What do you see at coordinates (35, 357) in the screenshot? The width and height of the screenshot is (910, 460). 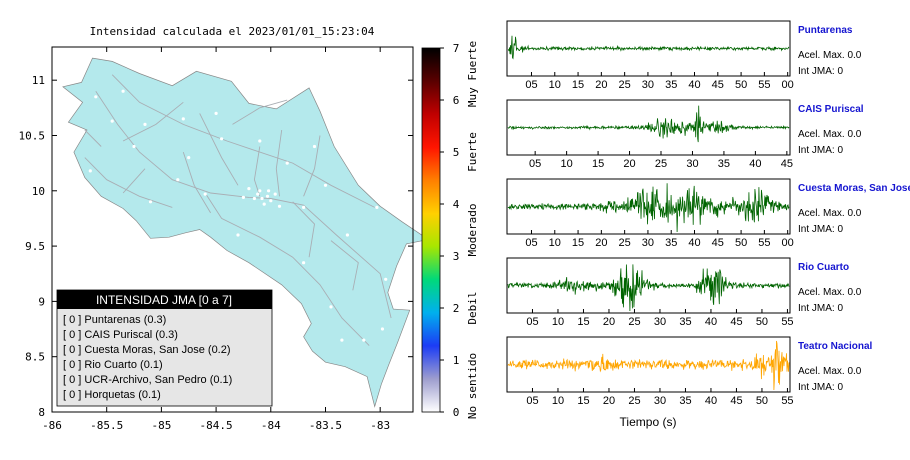 I see `y-tick-label: 8.5` at bounding box center [35, 357].